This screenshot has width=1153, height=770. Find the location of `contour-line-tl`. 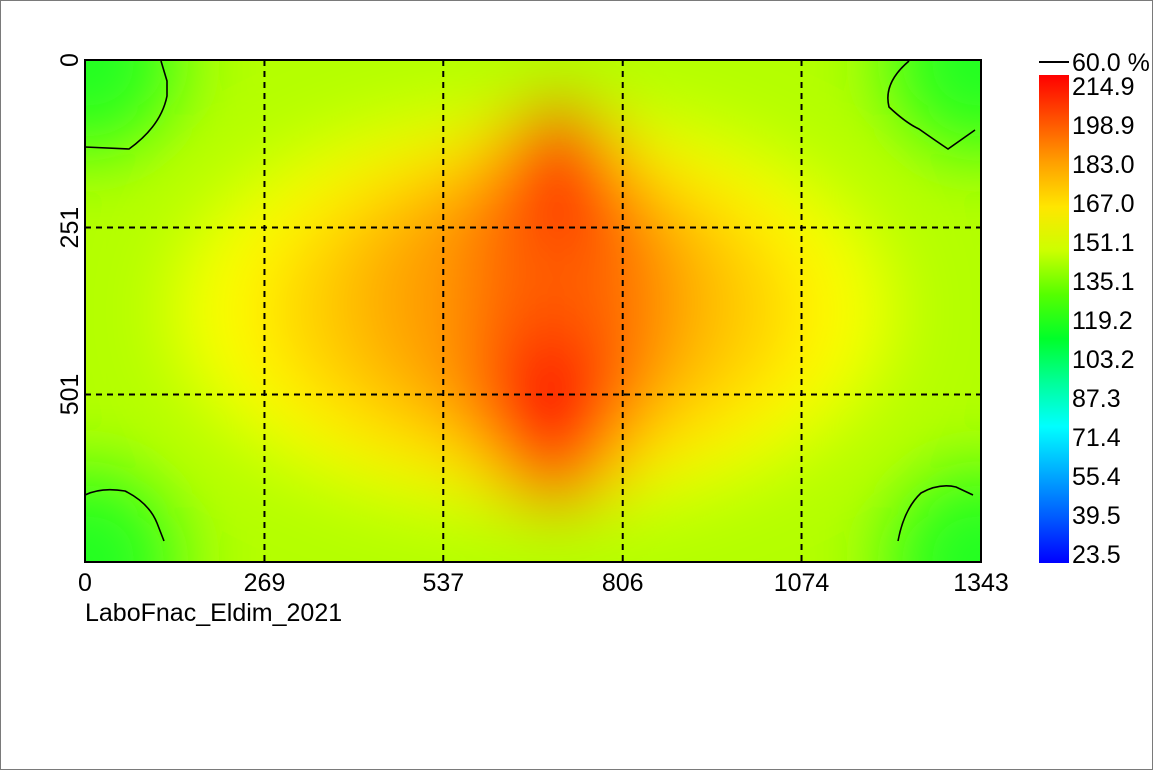

contour-line-tl is located at coordinates (126, 105).